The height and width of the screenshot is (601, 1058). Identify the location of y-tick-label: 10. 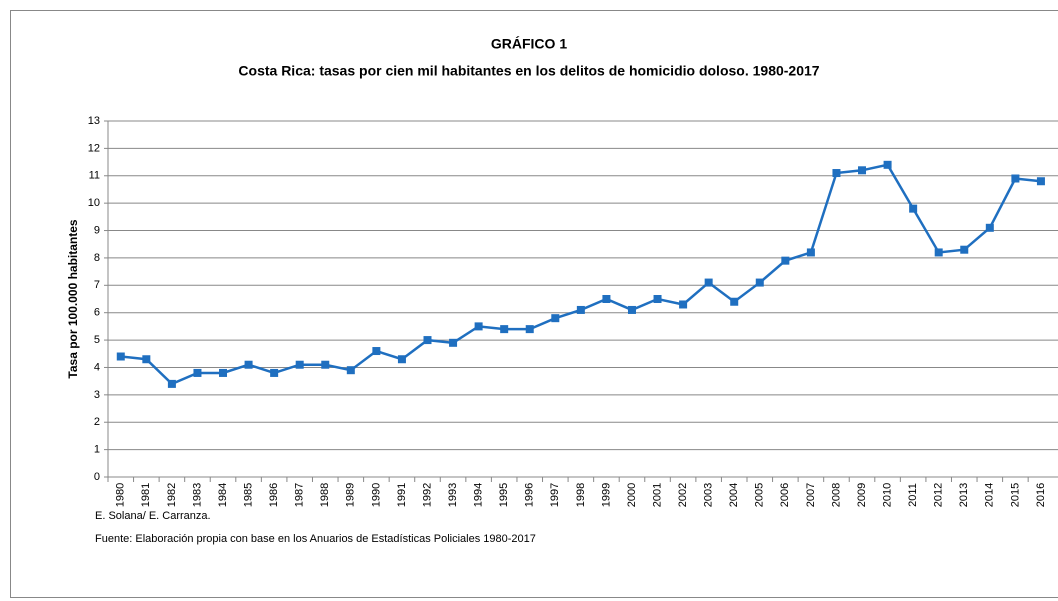
(94, 203).